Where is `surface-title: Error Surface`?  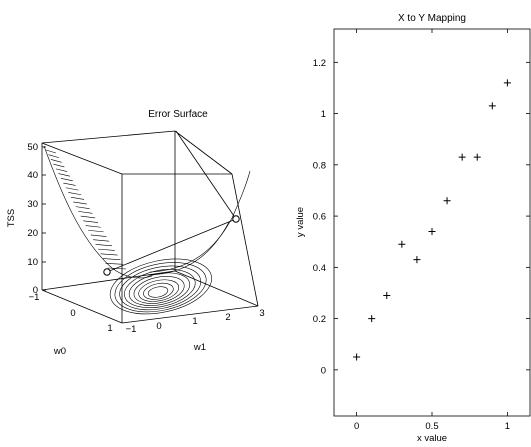 surface-title: Error Surface is located at coordinates (178, 114).